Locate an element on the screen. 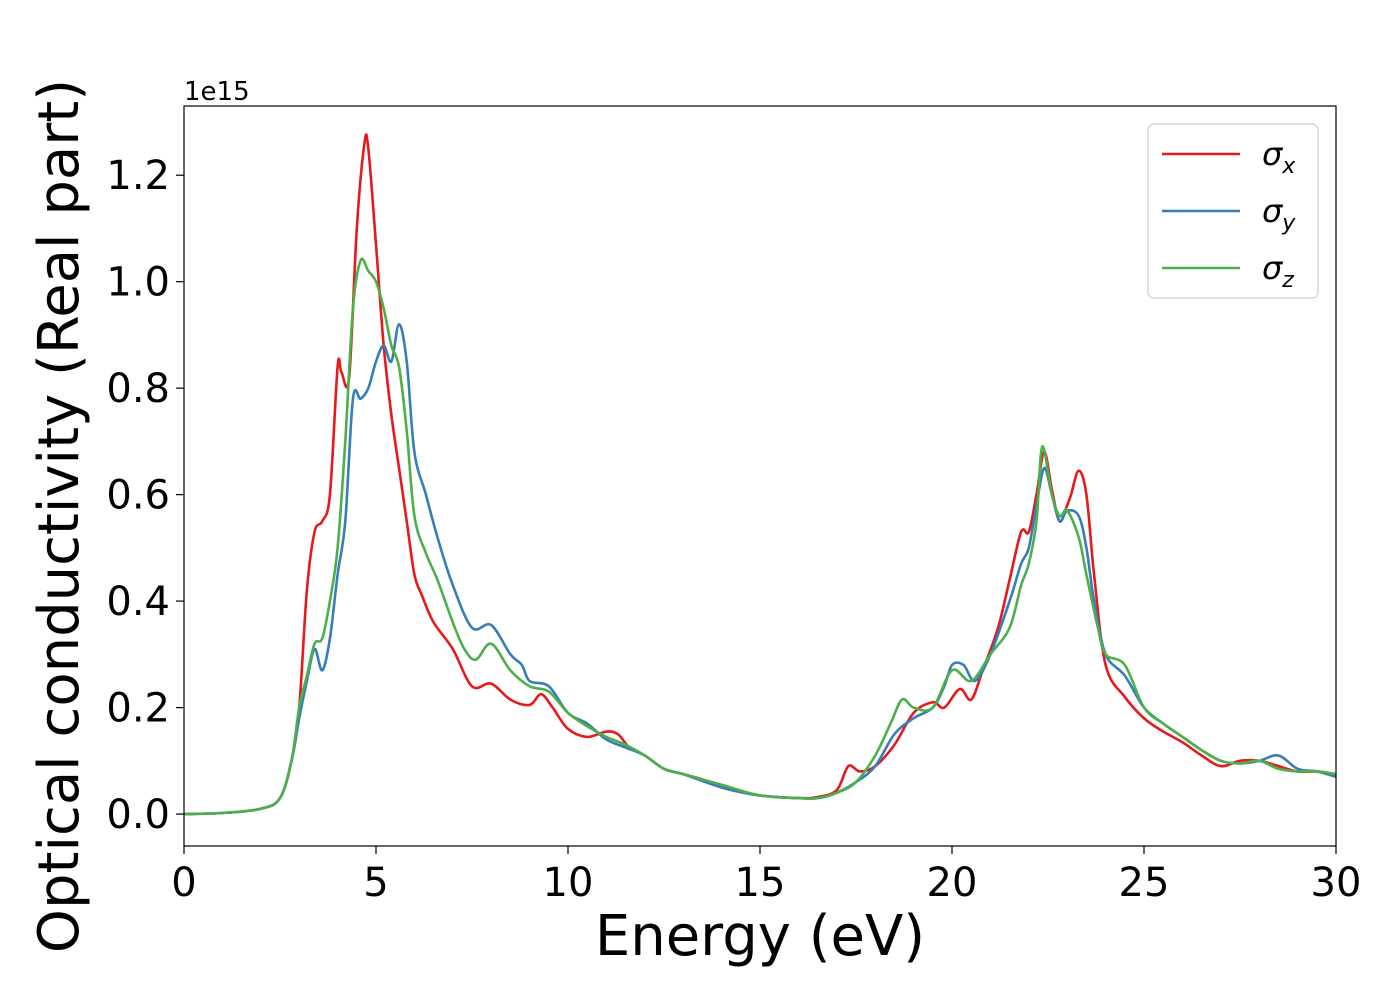  x-axis: 0 5 10 15 20 25 30 is located at coordinates (766, 876).